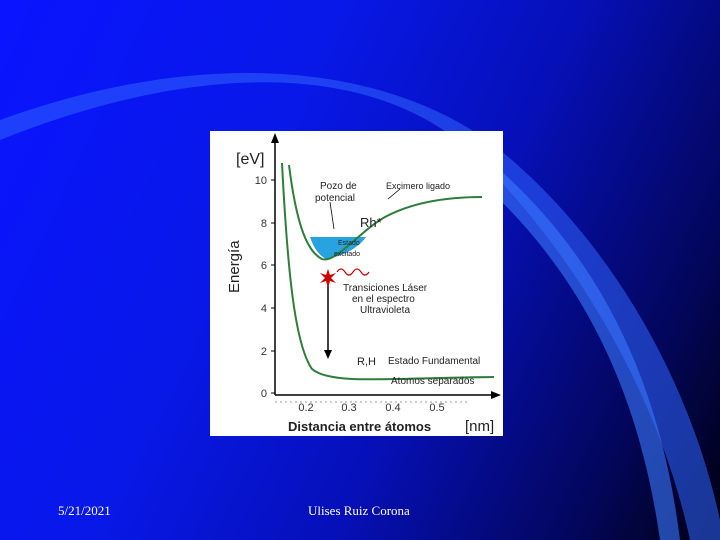 The image size is (720, 540). Describe the element at coordinates (328, 354) in the screenshot. I see `transition-arrowhead` at that location.